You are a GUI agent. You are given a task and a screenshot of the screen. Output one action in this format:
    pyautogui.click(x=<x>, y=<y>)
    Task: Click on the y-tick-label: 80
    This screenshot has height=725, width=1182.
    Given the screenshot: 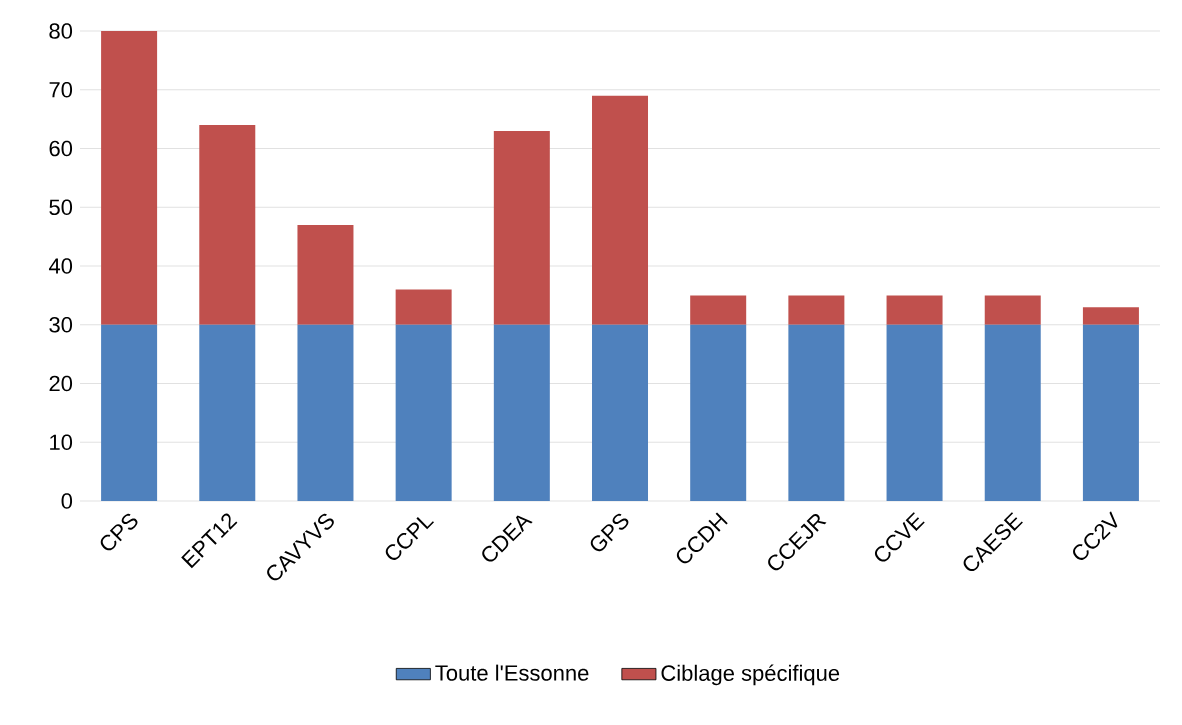 What is the action you would take?
    pyautogui.click(x=61, y=31)
    